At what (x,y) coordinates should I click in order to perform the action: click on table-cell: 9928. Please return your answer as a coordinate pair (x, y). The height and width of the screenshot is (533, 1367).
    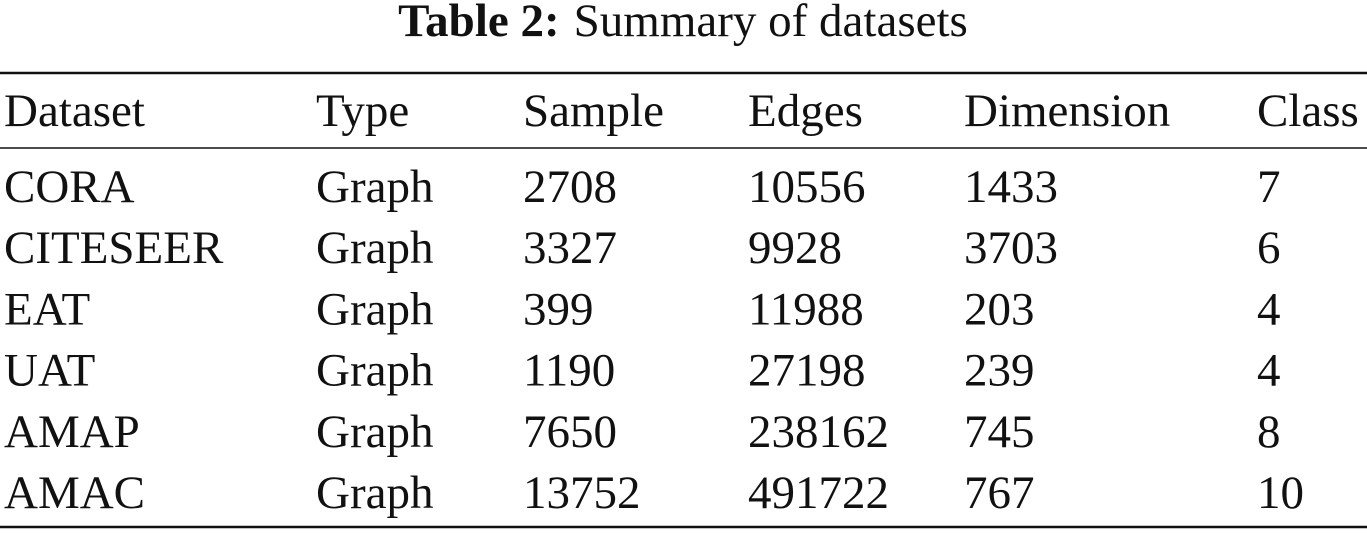
    Looking at the image, I should click on (795, 248).